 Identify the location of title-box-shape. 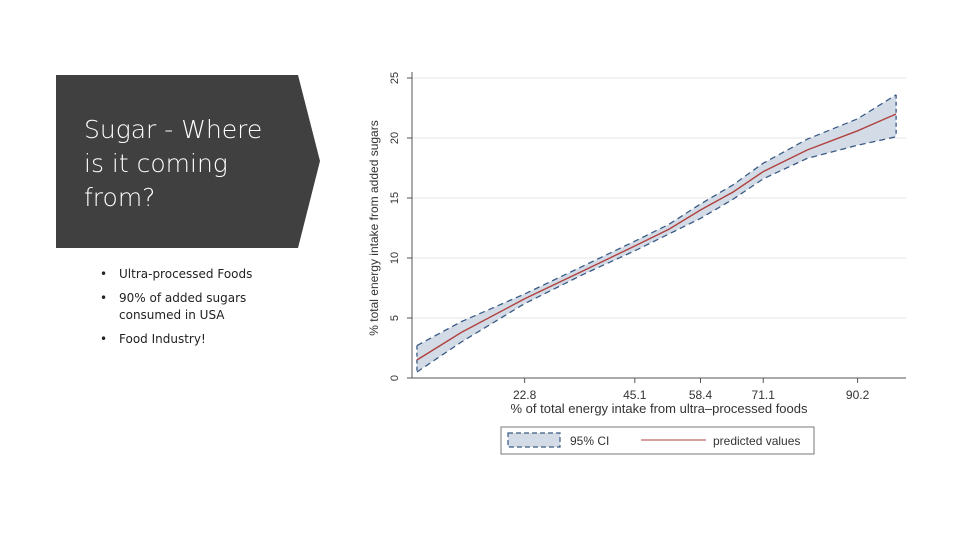
(188, 161).